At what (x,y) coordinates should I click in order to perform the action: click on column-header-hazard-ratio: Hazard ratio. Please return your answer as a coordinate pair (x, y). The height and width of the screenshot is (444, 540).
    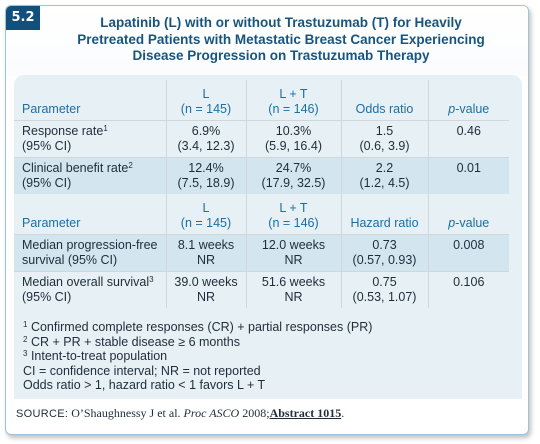
    Looking at the image, I should click on (384, 214).